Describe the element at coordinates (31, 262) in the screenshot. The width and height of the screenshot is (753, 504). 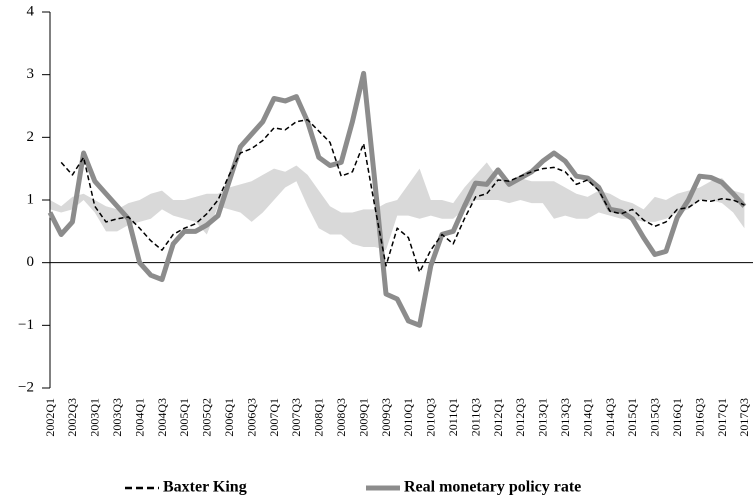
I see `y-tick-label: 0` at that location.